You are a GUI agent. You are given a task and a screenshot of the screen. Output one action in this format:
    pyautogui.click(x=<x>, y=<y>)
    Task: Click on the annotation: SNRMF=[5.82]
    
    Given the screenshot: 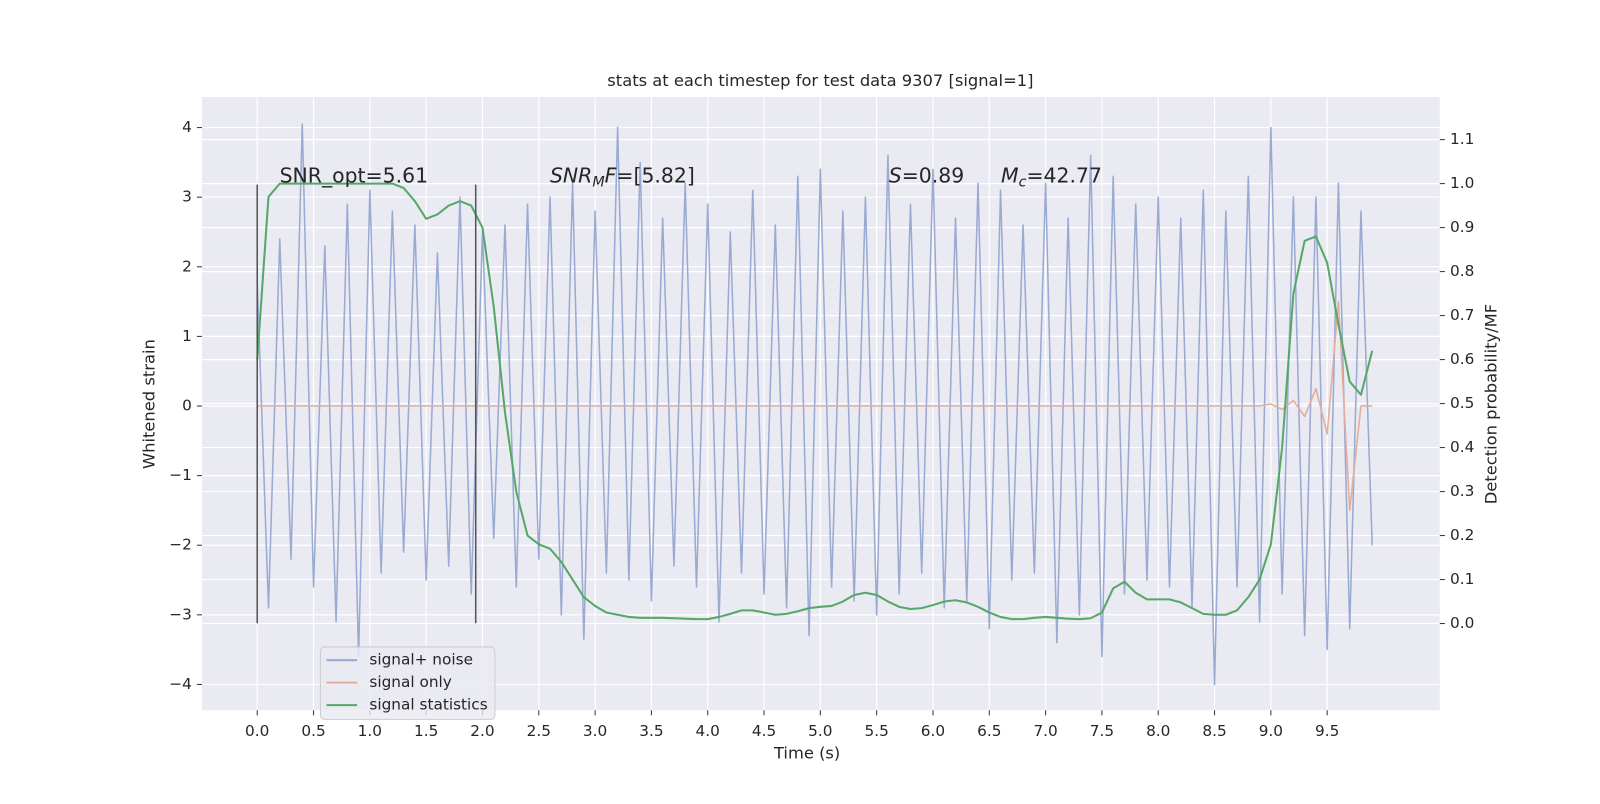 What is the action you would take?
    pyautogui.click(x=622, y=177)
    